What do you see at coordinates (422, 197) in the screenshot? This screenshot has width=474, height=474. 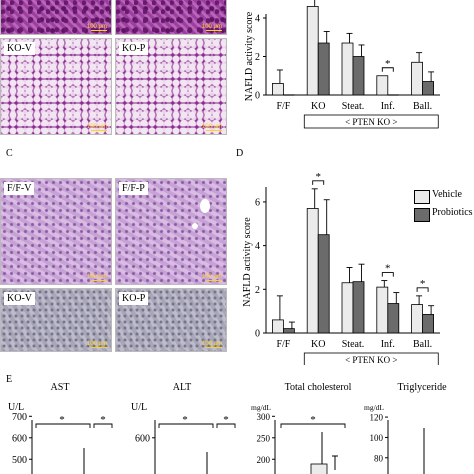 I see `legend-vehicle-swatch` at bounding box center [422, 197].